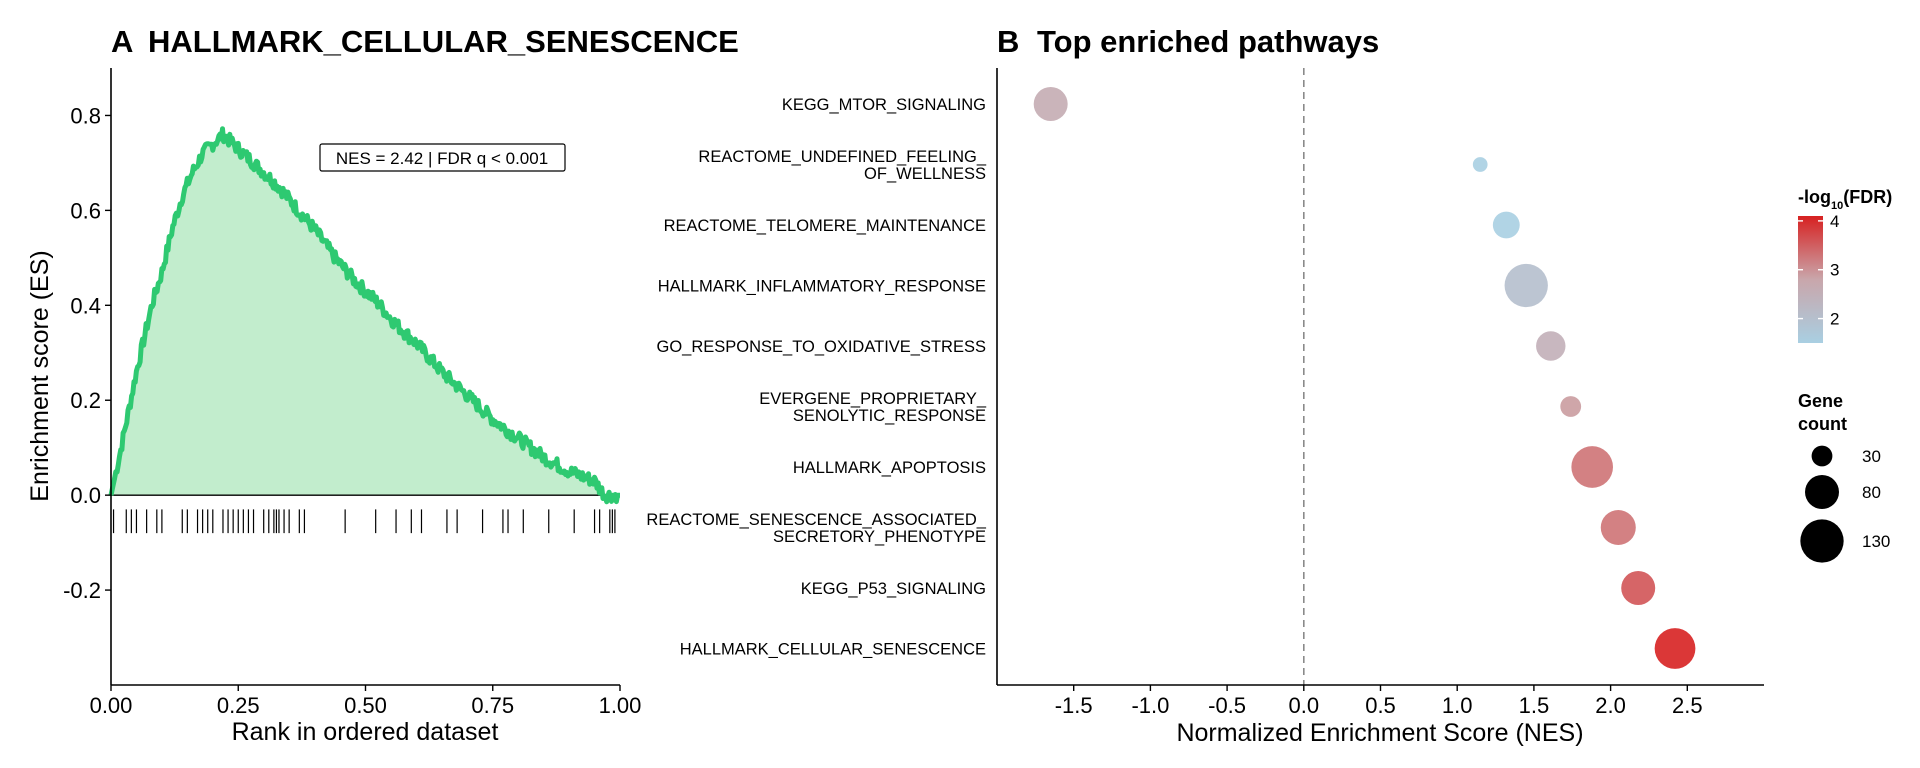 The width and height of the screenshot is (1920, 768). I want to click on nes-annotation-box: NES = 2.42 | FDR q < 0.001, so click(442, 157).